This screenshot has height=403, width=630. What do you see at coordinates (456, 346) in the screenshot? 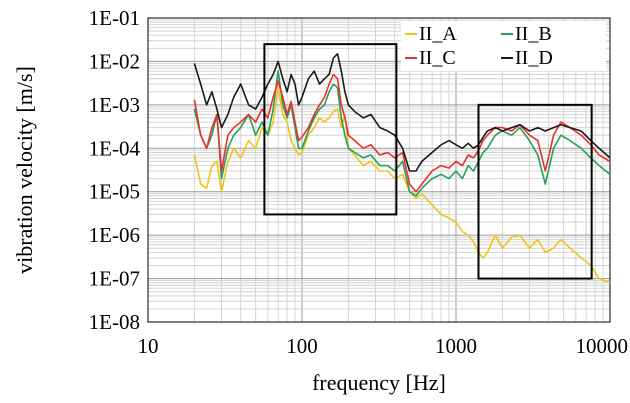
I see `x-tick-label: 1000` at bounding box center [456, 346].